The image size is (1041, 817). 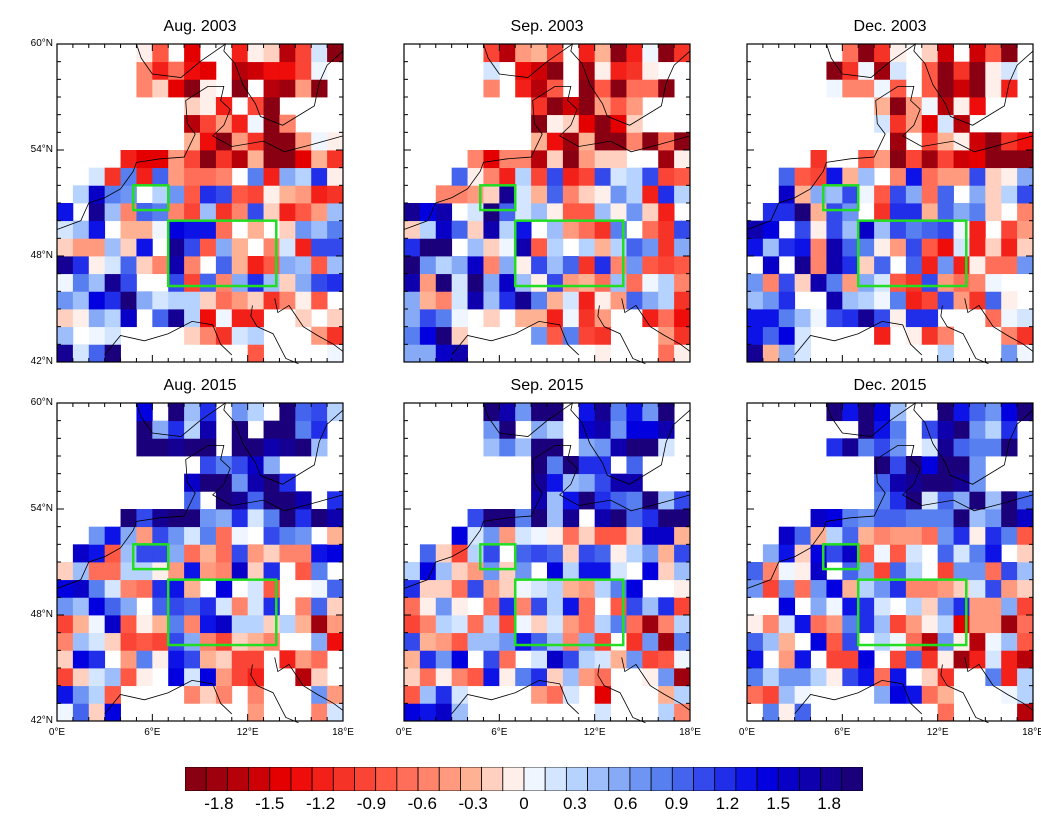 What do you see at coordinates (200, 203) in the screenshot?
I see `anomaly-cells` at bounding box center [200, 203].